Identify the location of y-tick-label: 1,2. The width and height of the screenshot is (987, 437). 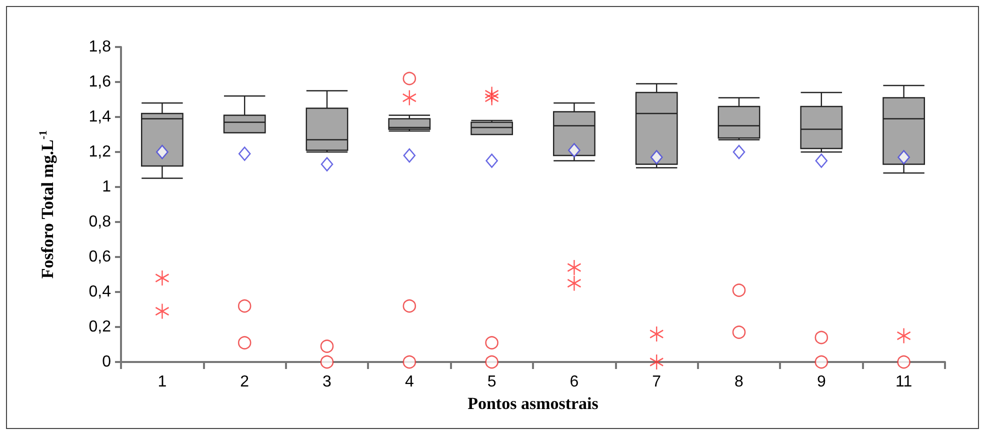
(100, 152).